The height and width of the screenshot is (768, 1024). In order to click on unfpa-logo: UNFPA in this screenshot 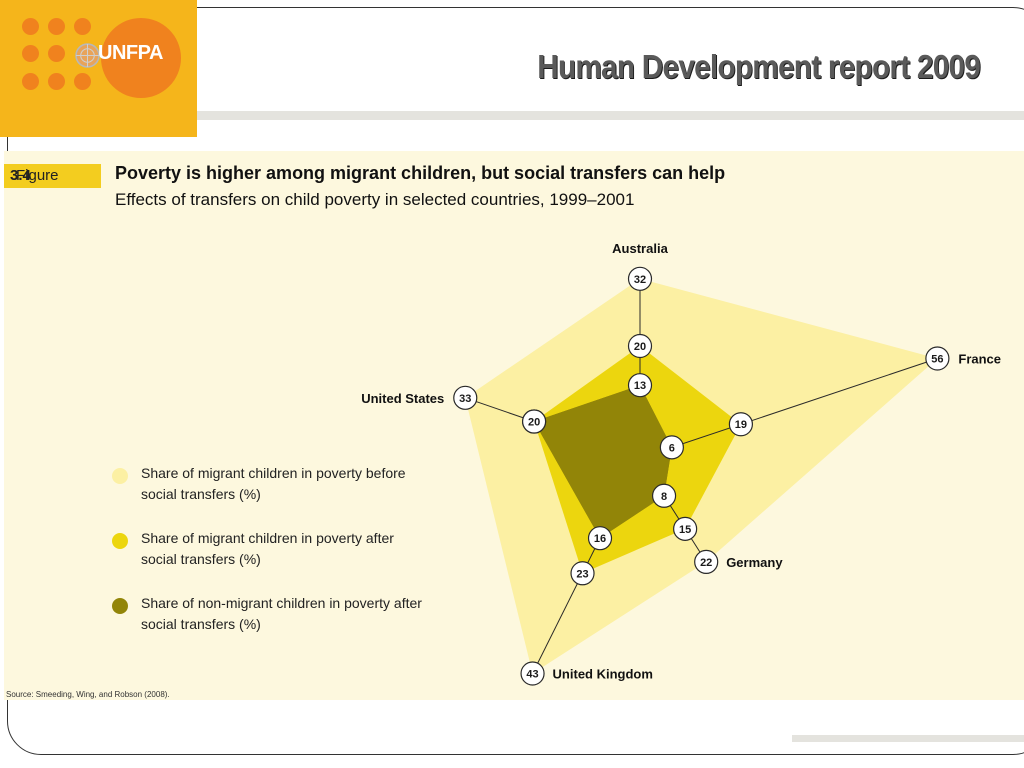, I will do `click(98, 68)`.